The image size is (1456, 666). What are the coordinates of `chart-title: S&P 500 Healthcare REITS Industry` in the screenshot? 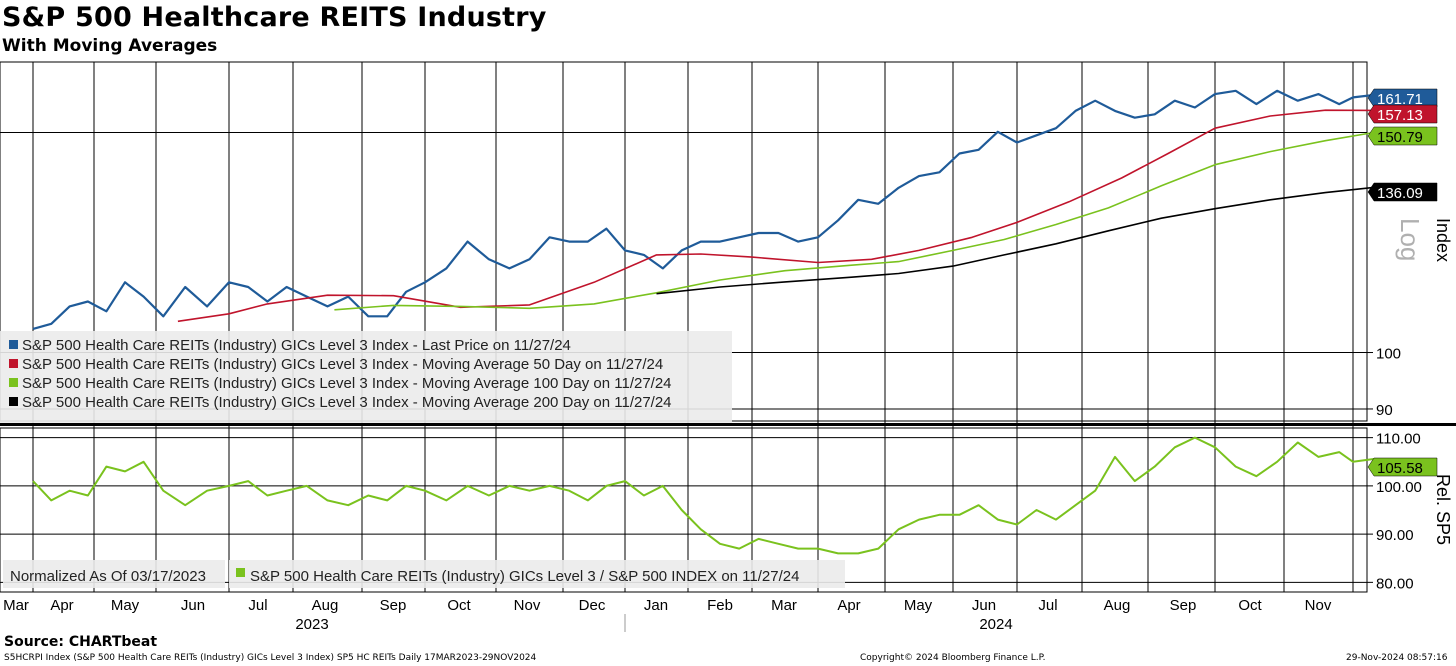 It's located at (274, 17).